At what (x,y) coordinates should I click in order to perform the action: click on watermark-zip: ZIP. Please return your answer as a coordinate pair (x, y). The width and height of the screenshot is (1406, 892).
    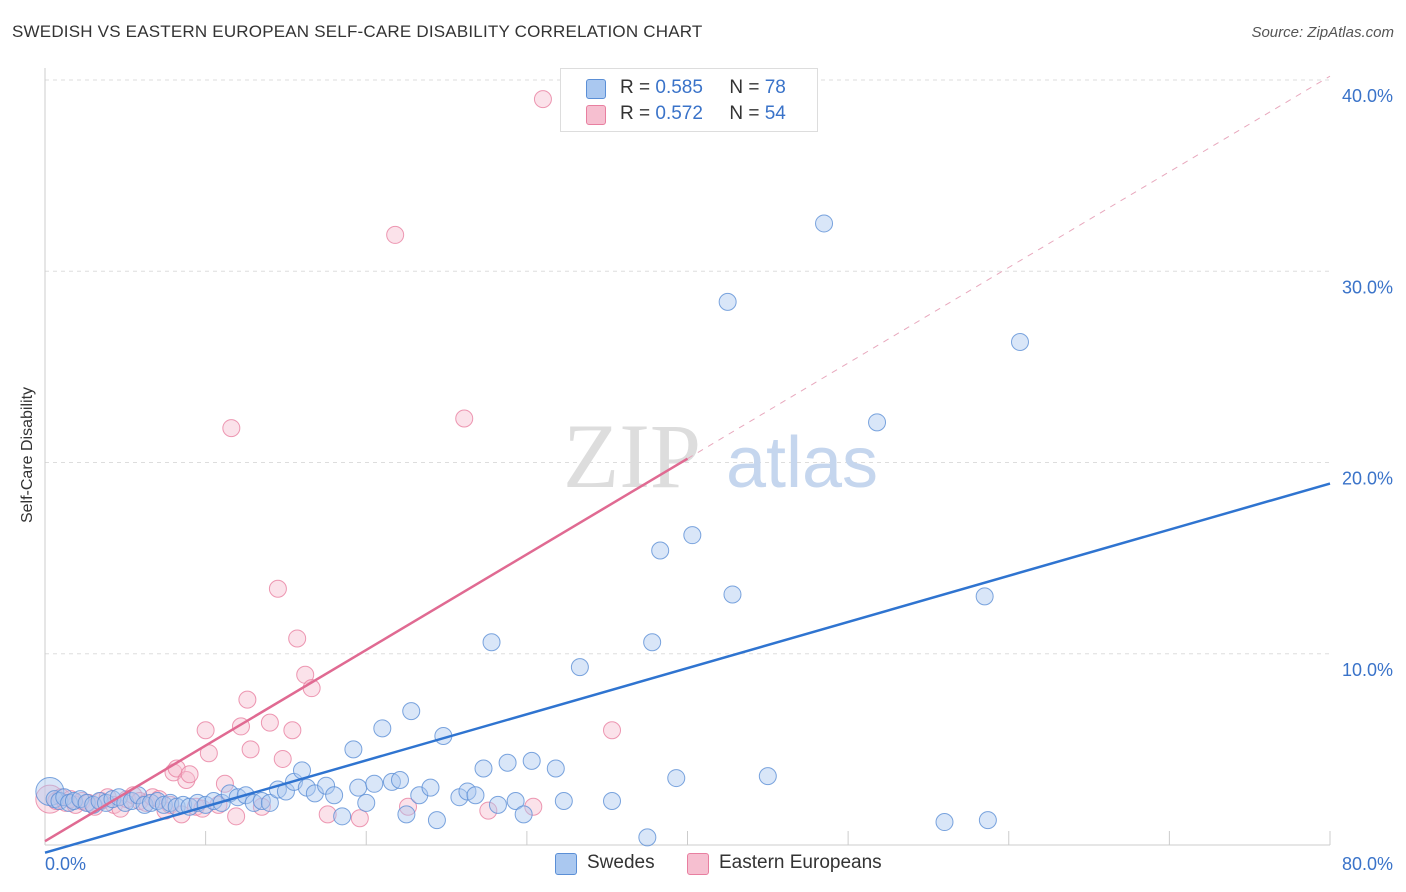
    Looking at the image, I should click on (632, 456).